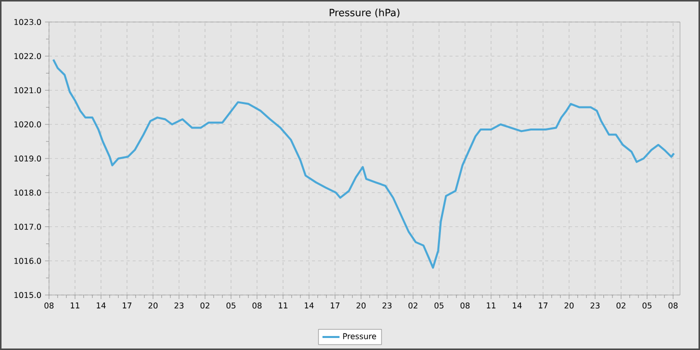  I want to click on chart-title: Pressure (hPa), so click(365, 13).